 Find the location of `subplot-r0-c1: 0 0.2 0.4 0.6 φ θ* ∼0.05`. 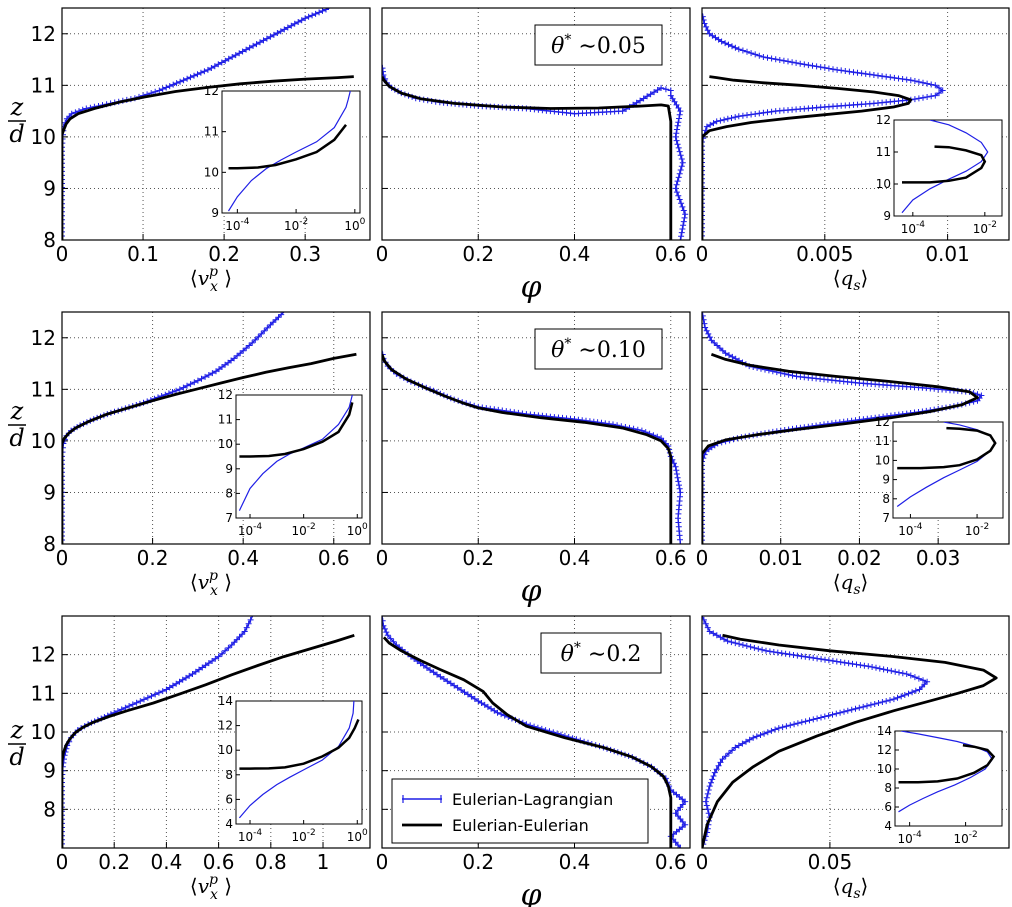

subplot-r0-c1: 0 0.2 0.4 0.6 φ θ* ∼0.05 is located at coordinates (533, 156).